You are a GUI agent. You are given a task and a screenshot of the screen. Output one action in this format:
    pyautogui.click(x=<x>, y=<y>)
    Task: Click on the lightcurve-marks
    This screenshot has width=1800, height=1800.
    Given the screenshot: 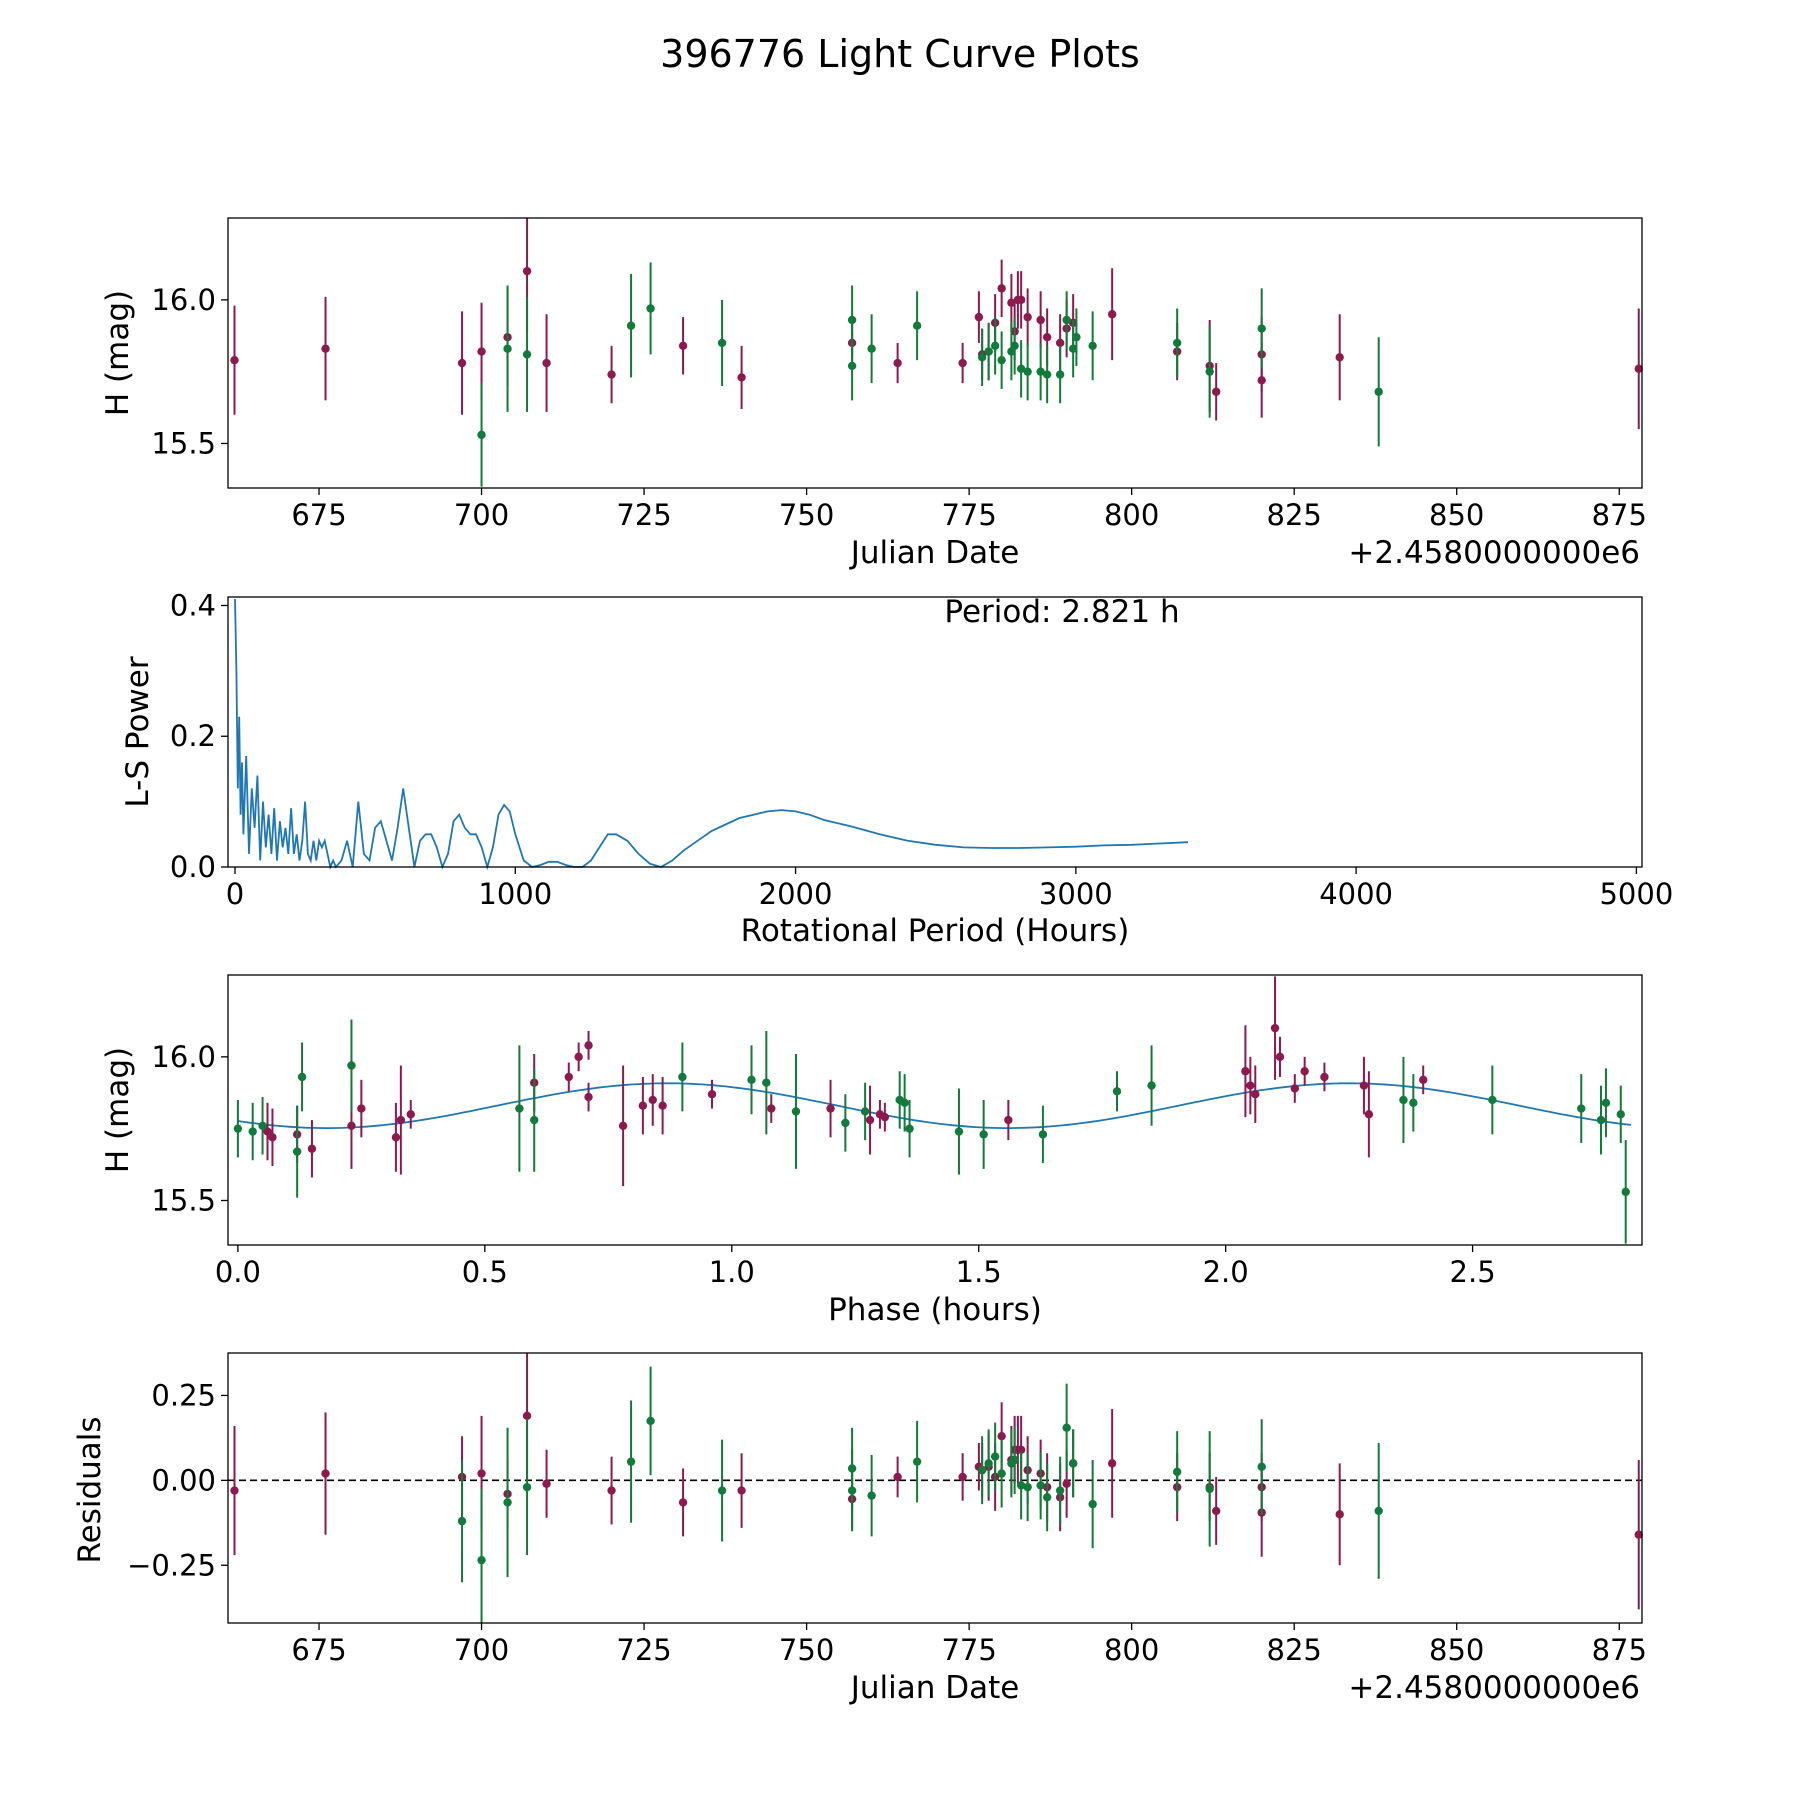 What is the action you would take?
    pyautogui.click(x=936, y=352)
    